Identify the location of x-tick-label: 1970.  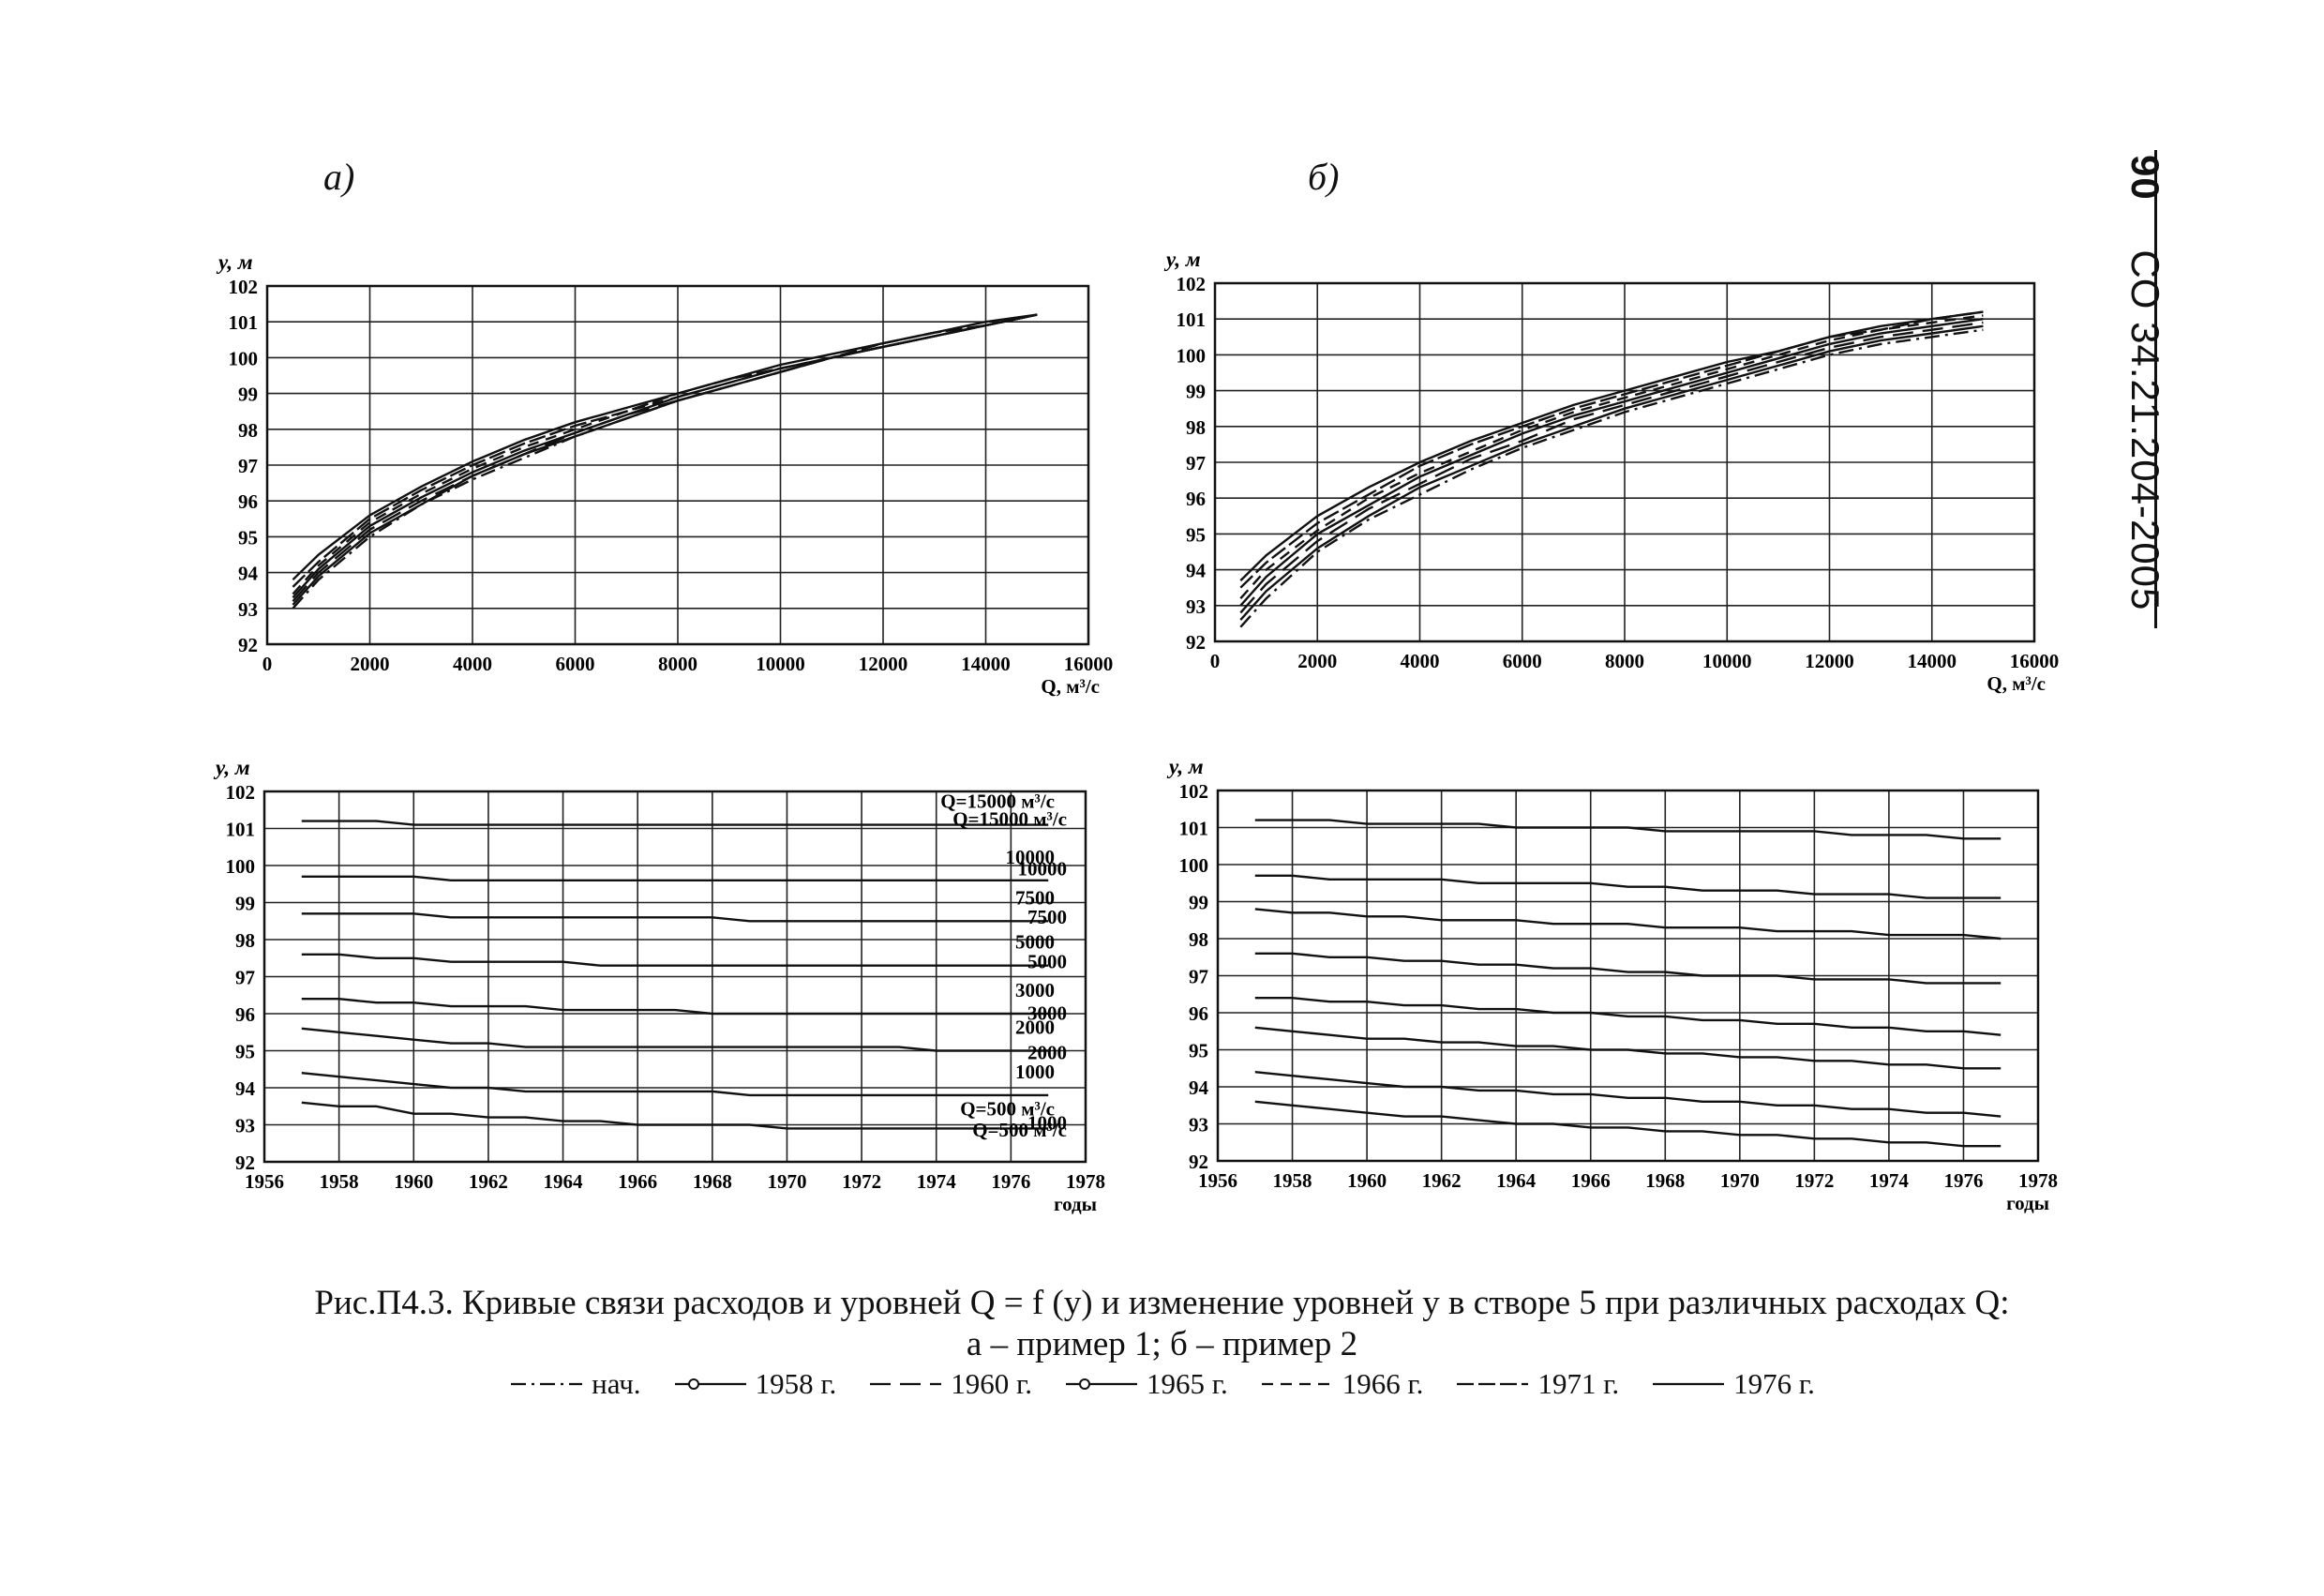
(1740, 1180).